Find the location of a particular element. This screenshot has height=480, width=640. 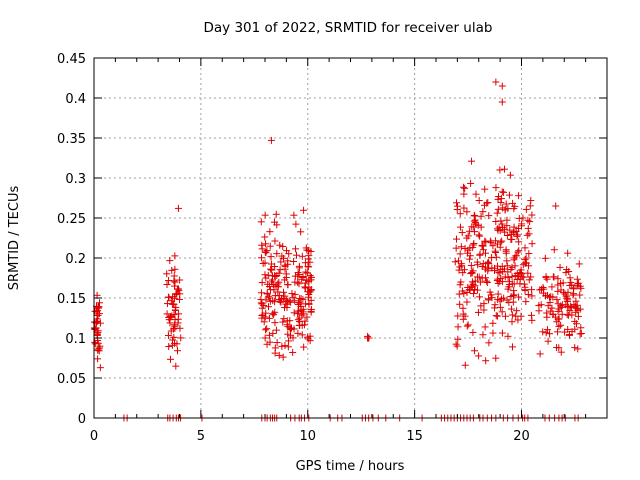

y-tick-label: 0 is located at coordinates (82, 419).